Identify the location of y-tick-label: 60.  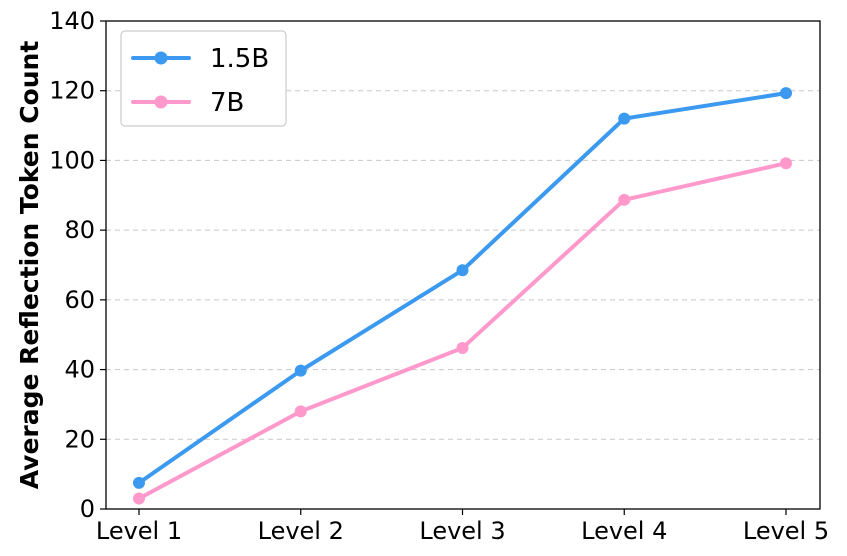
(79, 300).